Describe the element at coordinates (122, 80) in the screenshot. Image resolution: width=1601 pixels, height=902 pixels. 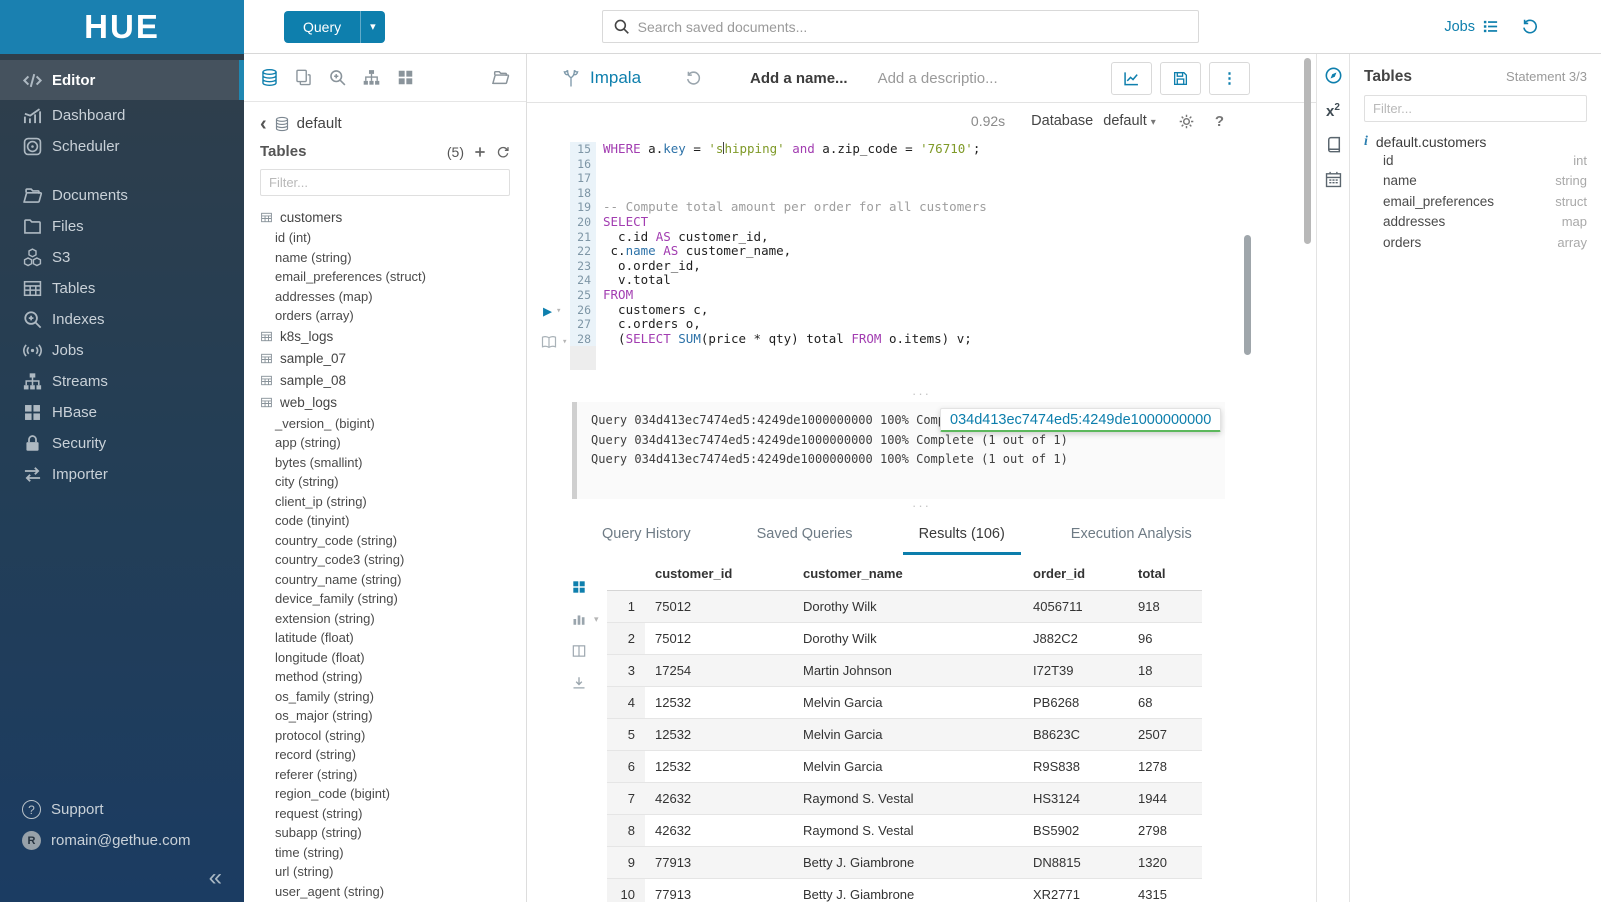
I see `sidebar-item-editor: Editor` at that location.